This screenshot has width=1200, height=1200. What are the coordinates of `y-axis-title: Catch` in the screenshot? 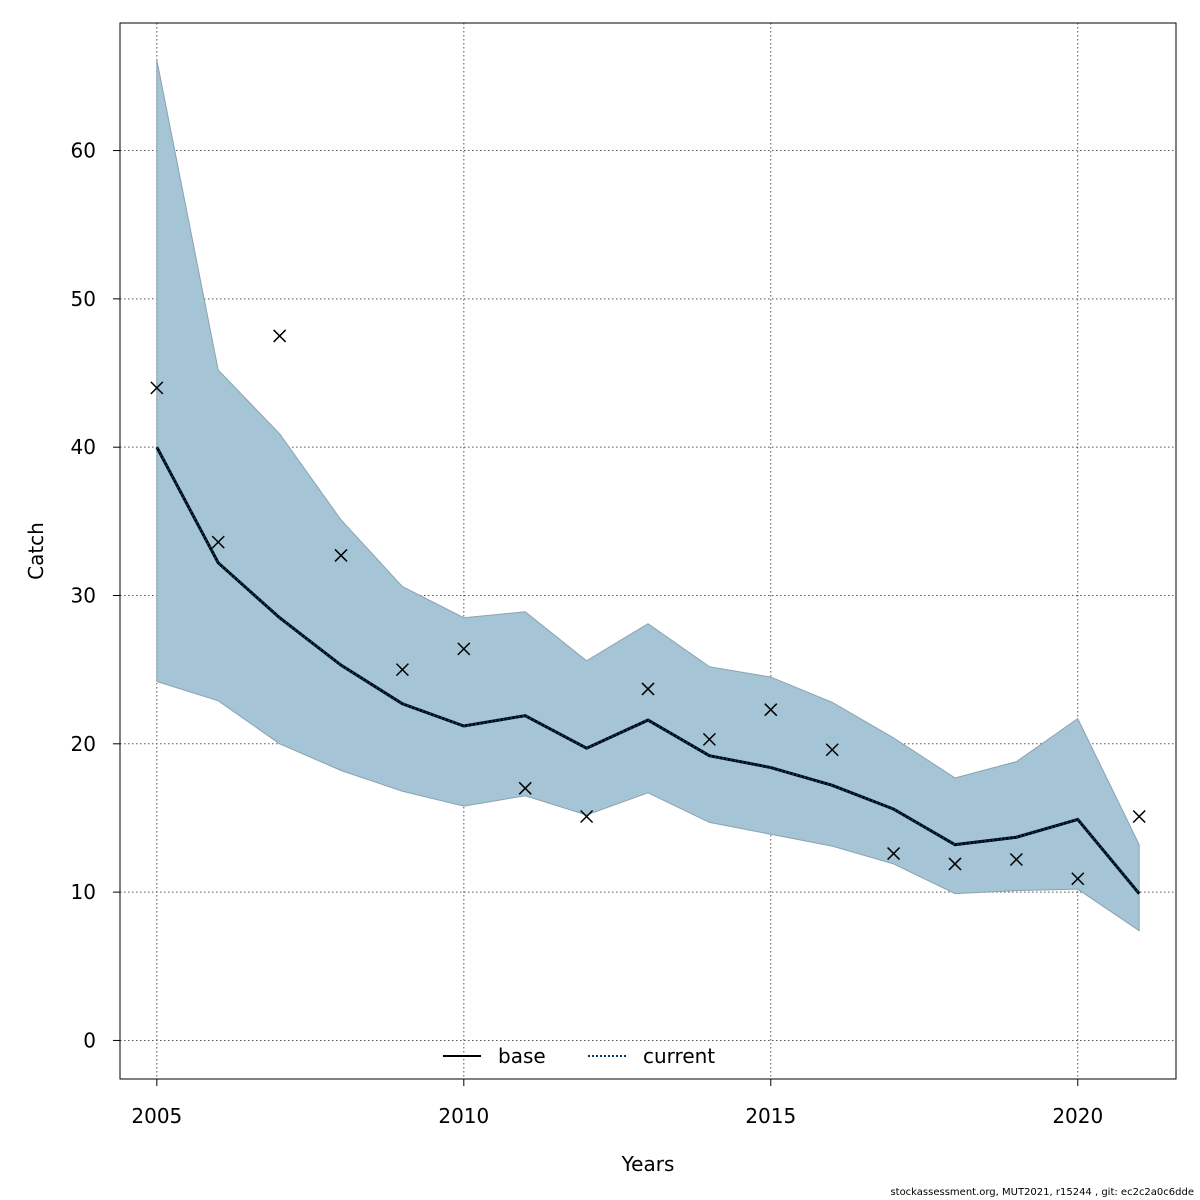 It's located at (36, 551).